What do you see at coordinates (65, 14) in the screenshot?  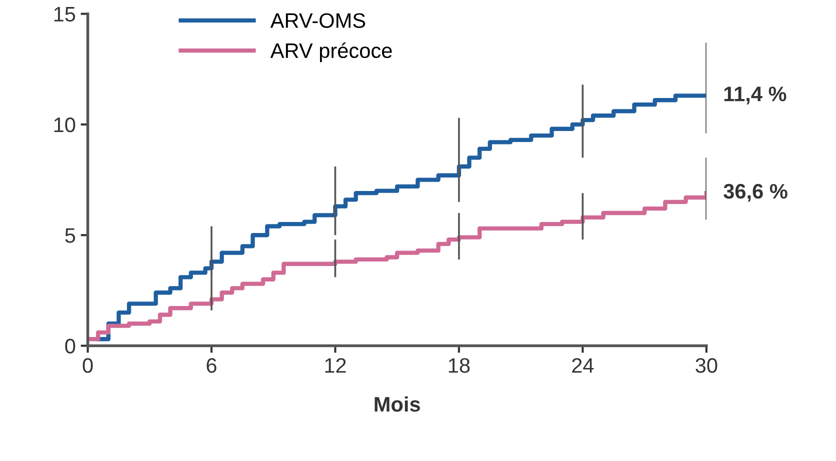 I see `y-tick-label: 15` at bounding box center [65, 14].